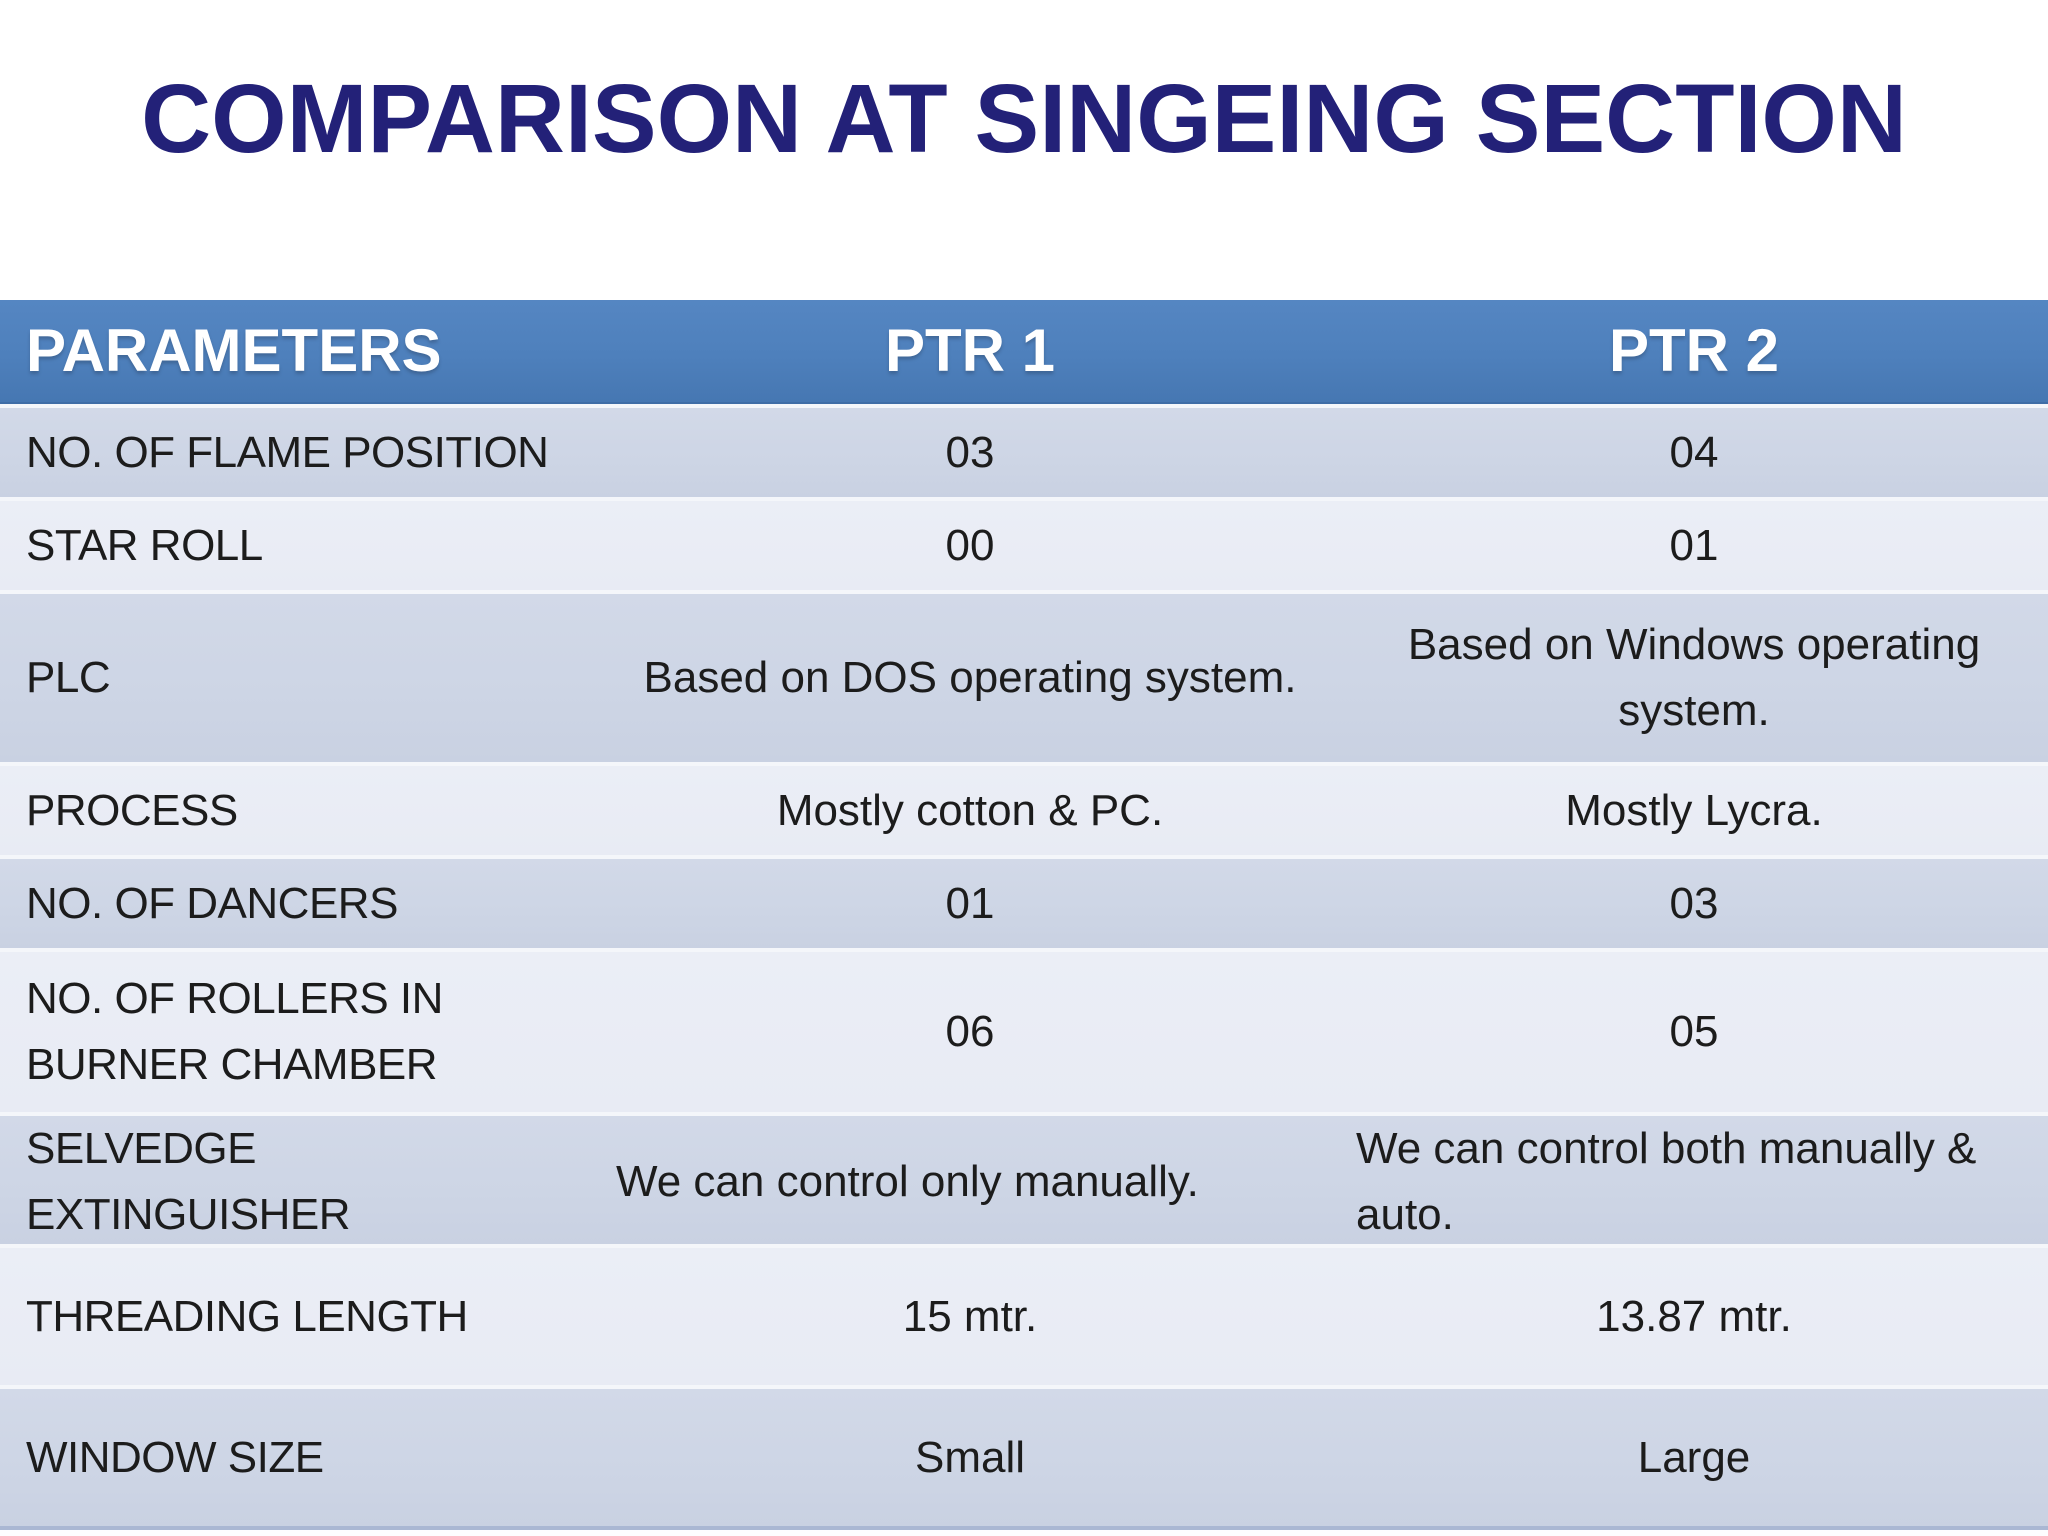  Describe the element at coordinates (1694, 1457) in the screenshot. I see `ptr2-cell: Large` at that location.